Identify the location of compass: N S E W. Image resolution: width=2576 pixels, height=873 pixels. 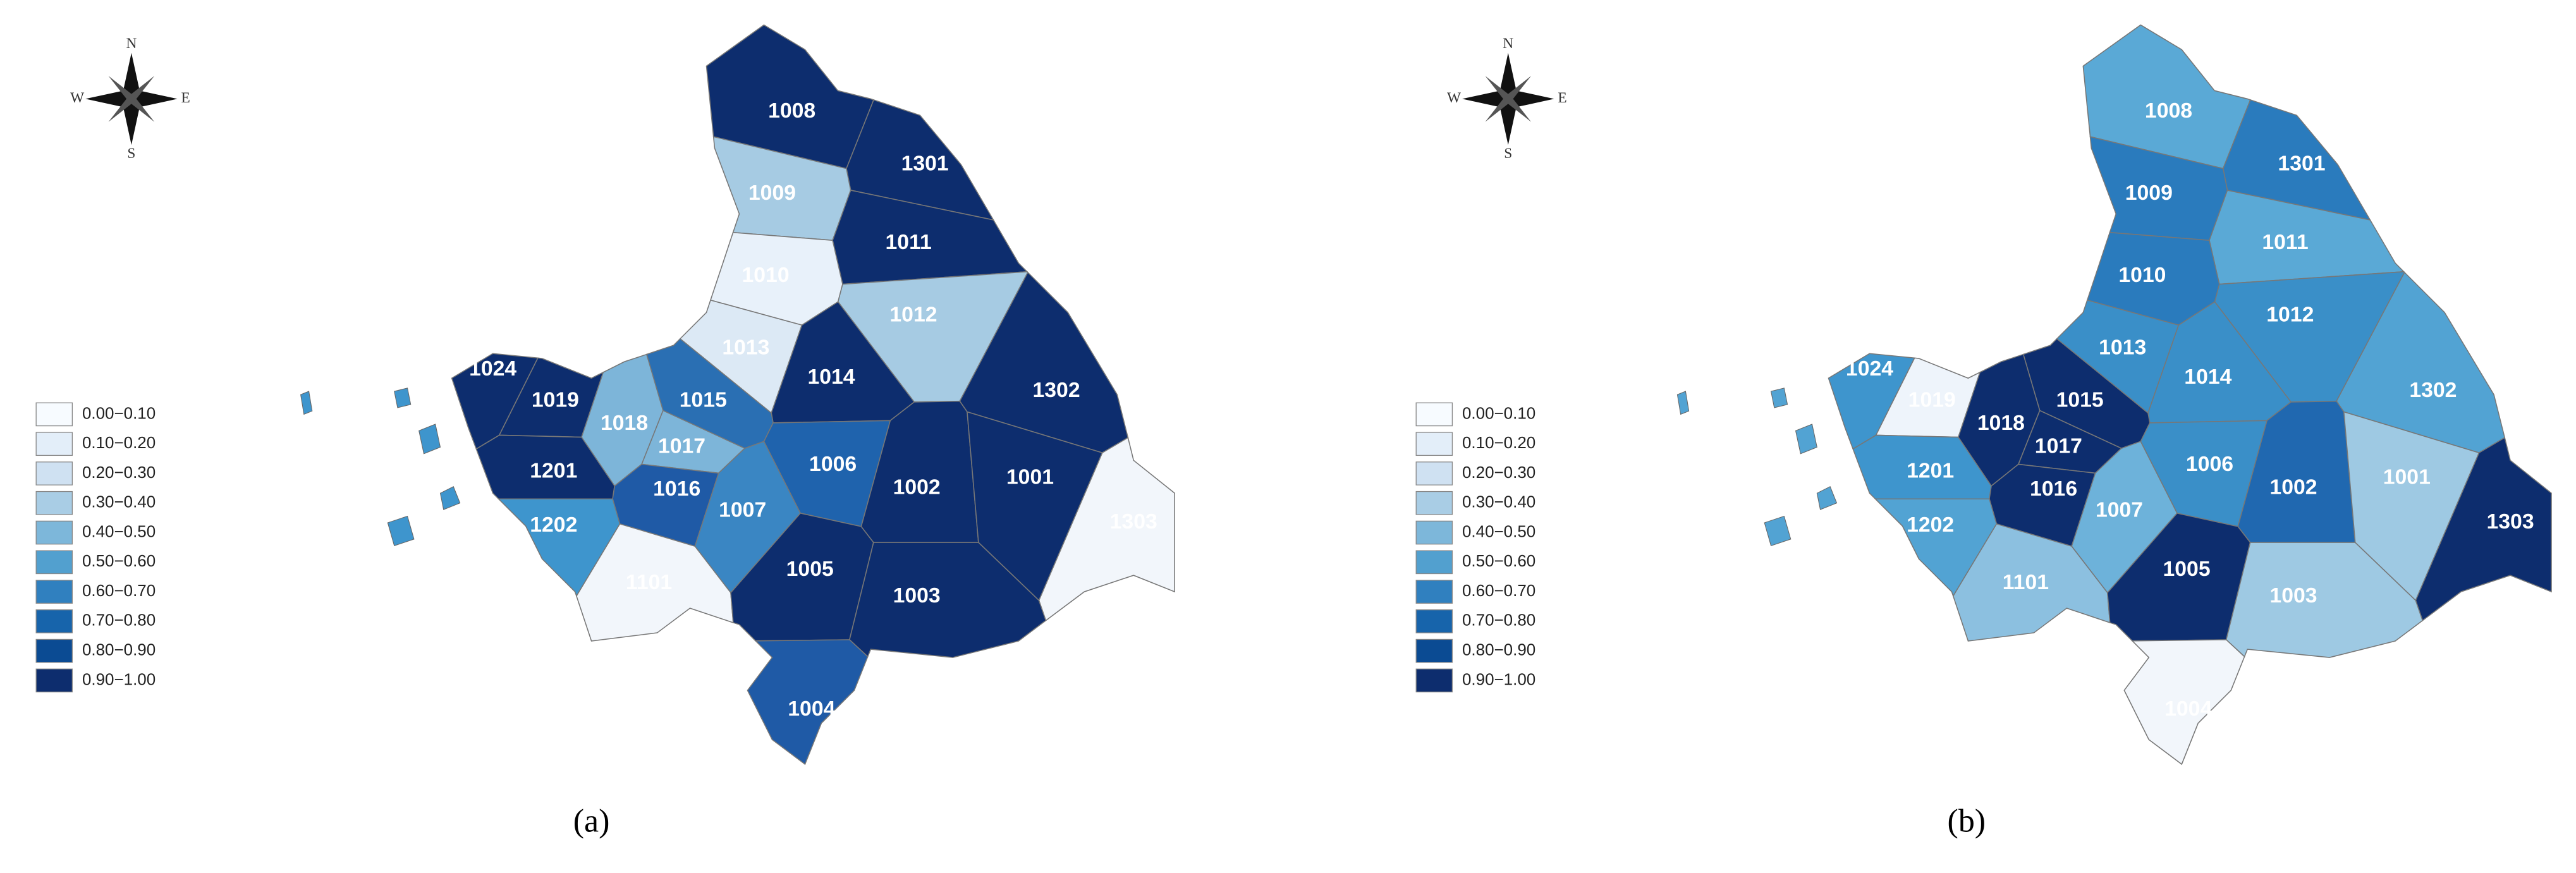
(130, 98).